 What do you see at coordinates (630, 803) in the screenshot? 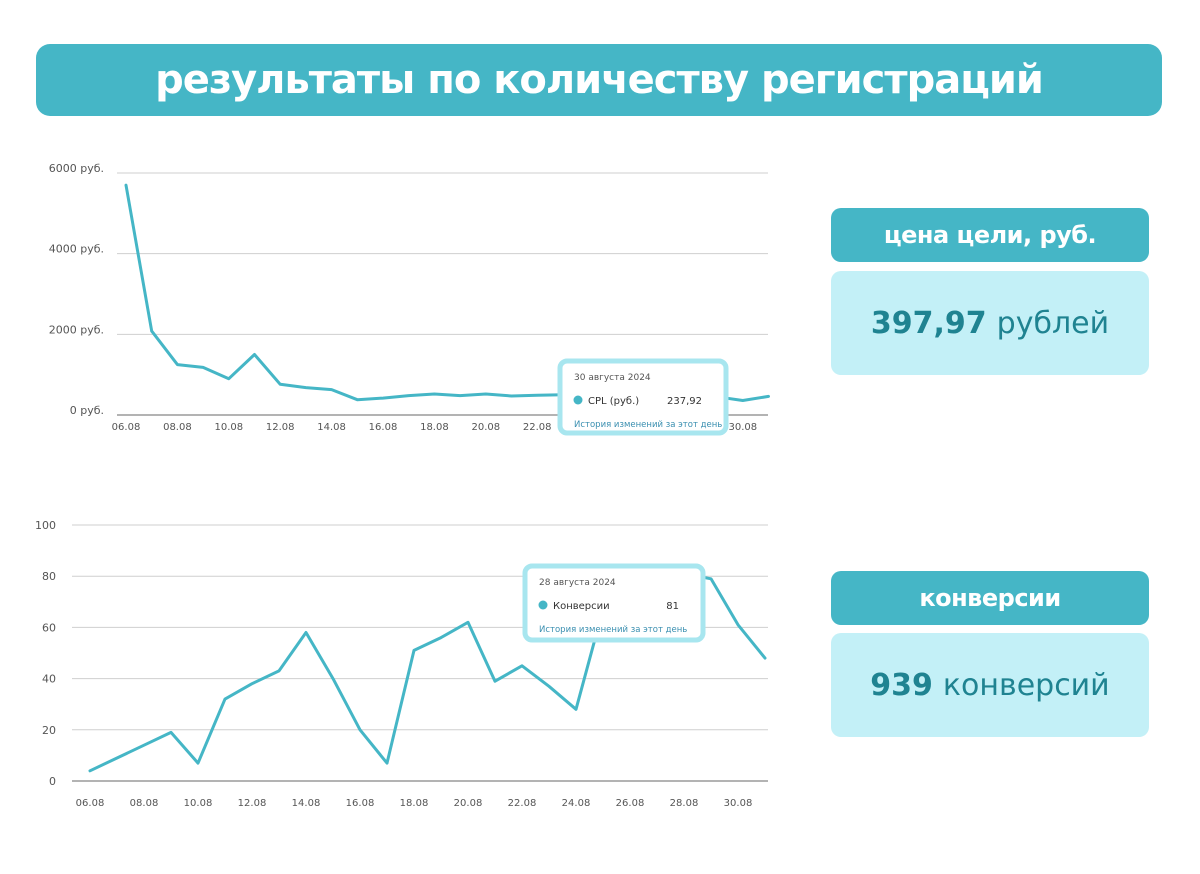
I see `x-tick-label: 26.08` at bounding box center [630, 803].